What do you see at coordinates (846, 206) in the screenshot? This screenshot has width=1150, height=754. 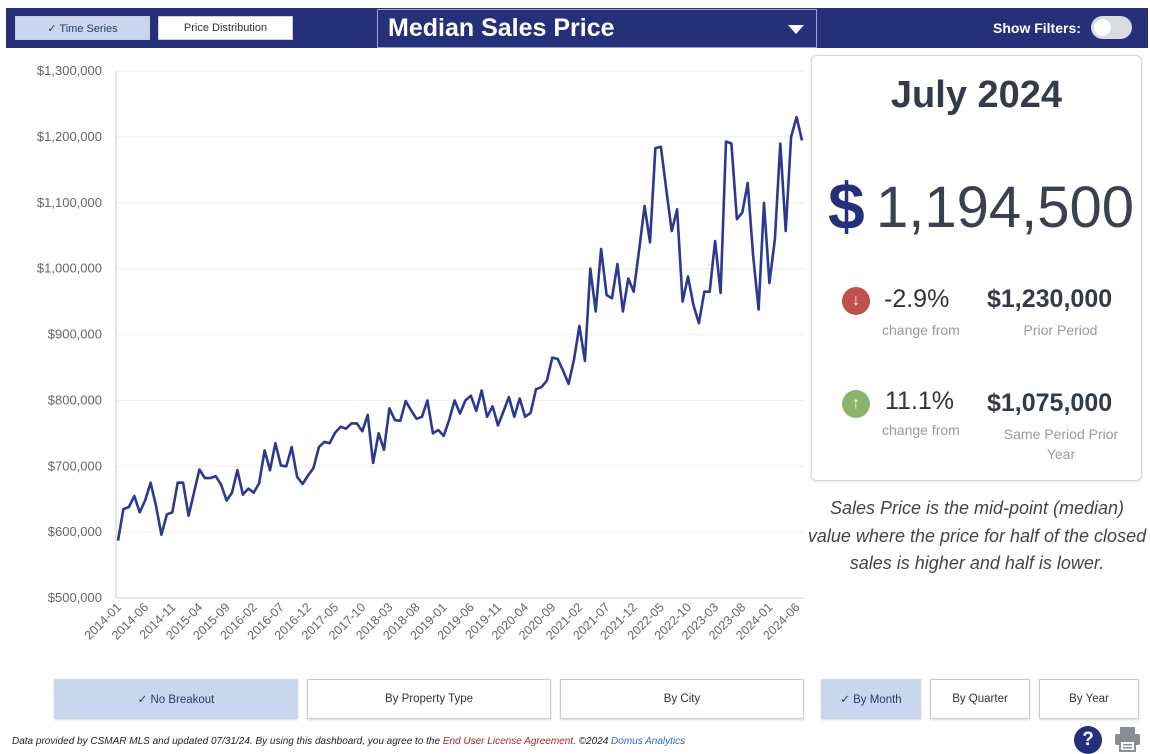 I see `card-currency-symbol: $` at bounding box center [846, 206].